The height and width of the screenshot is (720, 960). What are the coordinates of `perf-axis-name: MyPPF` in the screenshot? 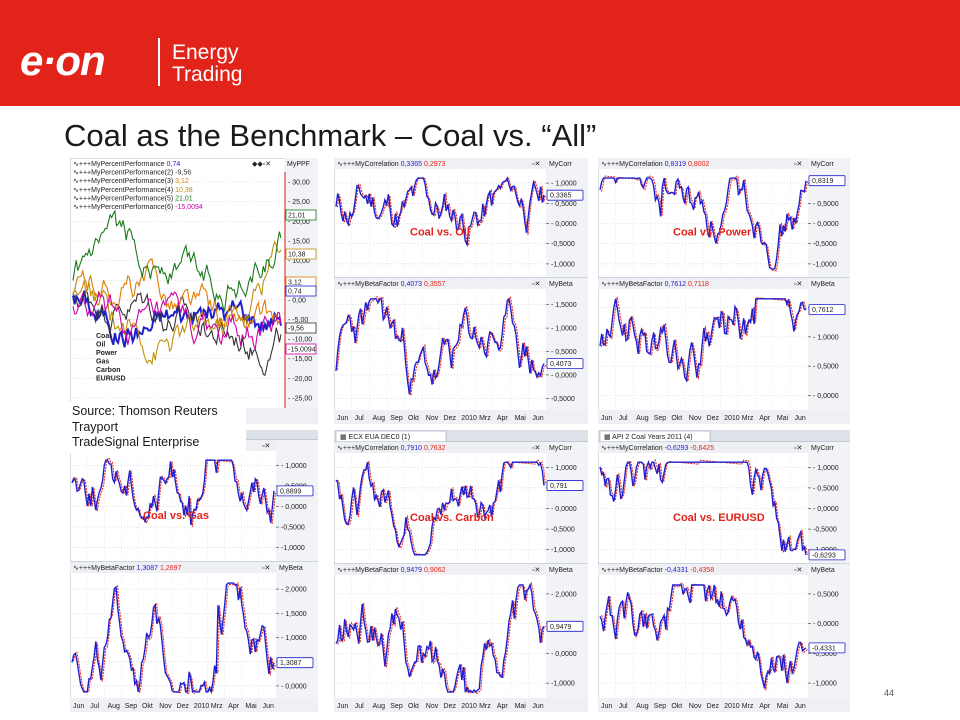 It's located at (298, 164).